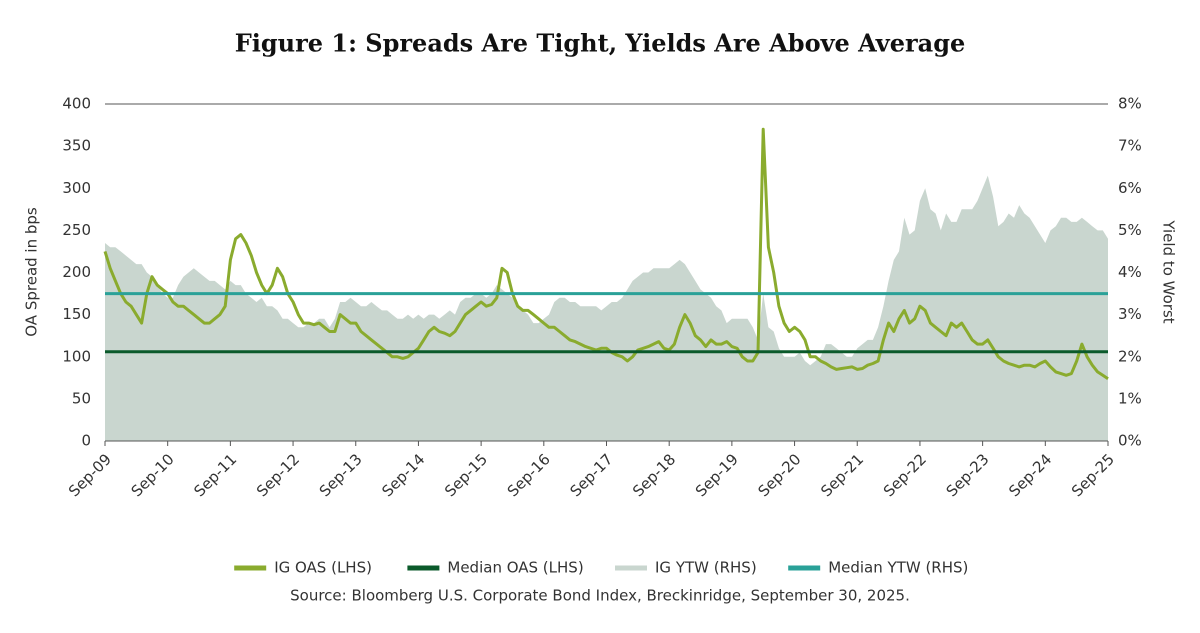 The width and height of the screenshot is (1200, 633). I want to click on y2-tick-label: 4%, so click(1130, 272).